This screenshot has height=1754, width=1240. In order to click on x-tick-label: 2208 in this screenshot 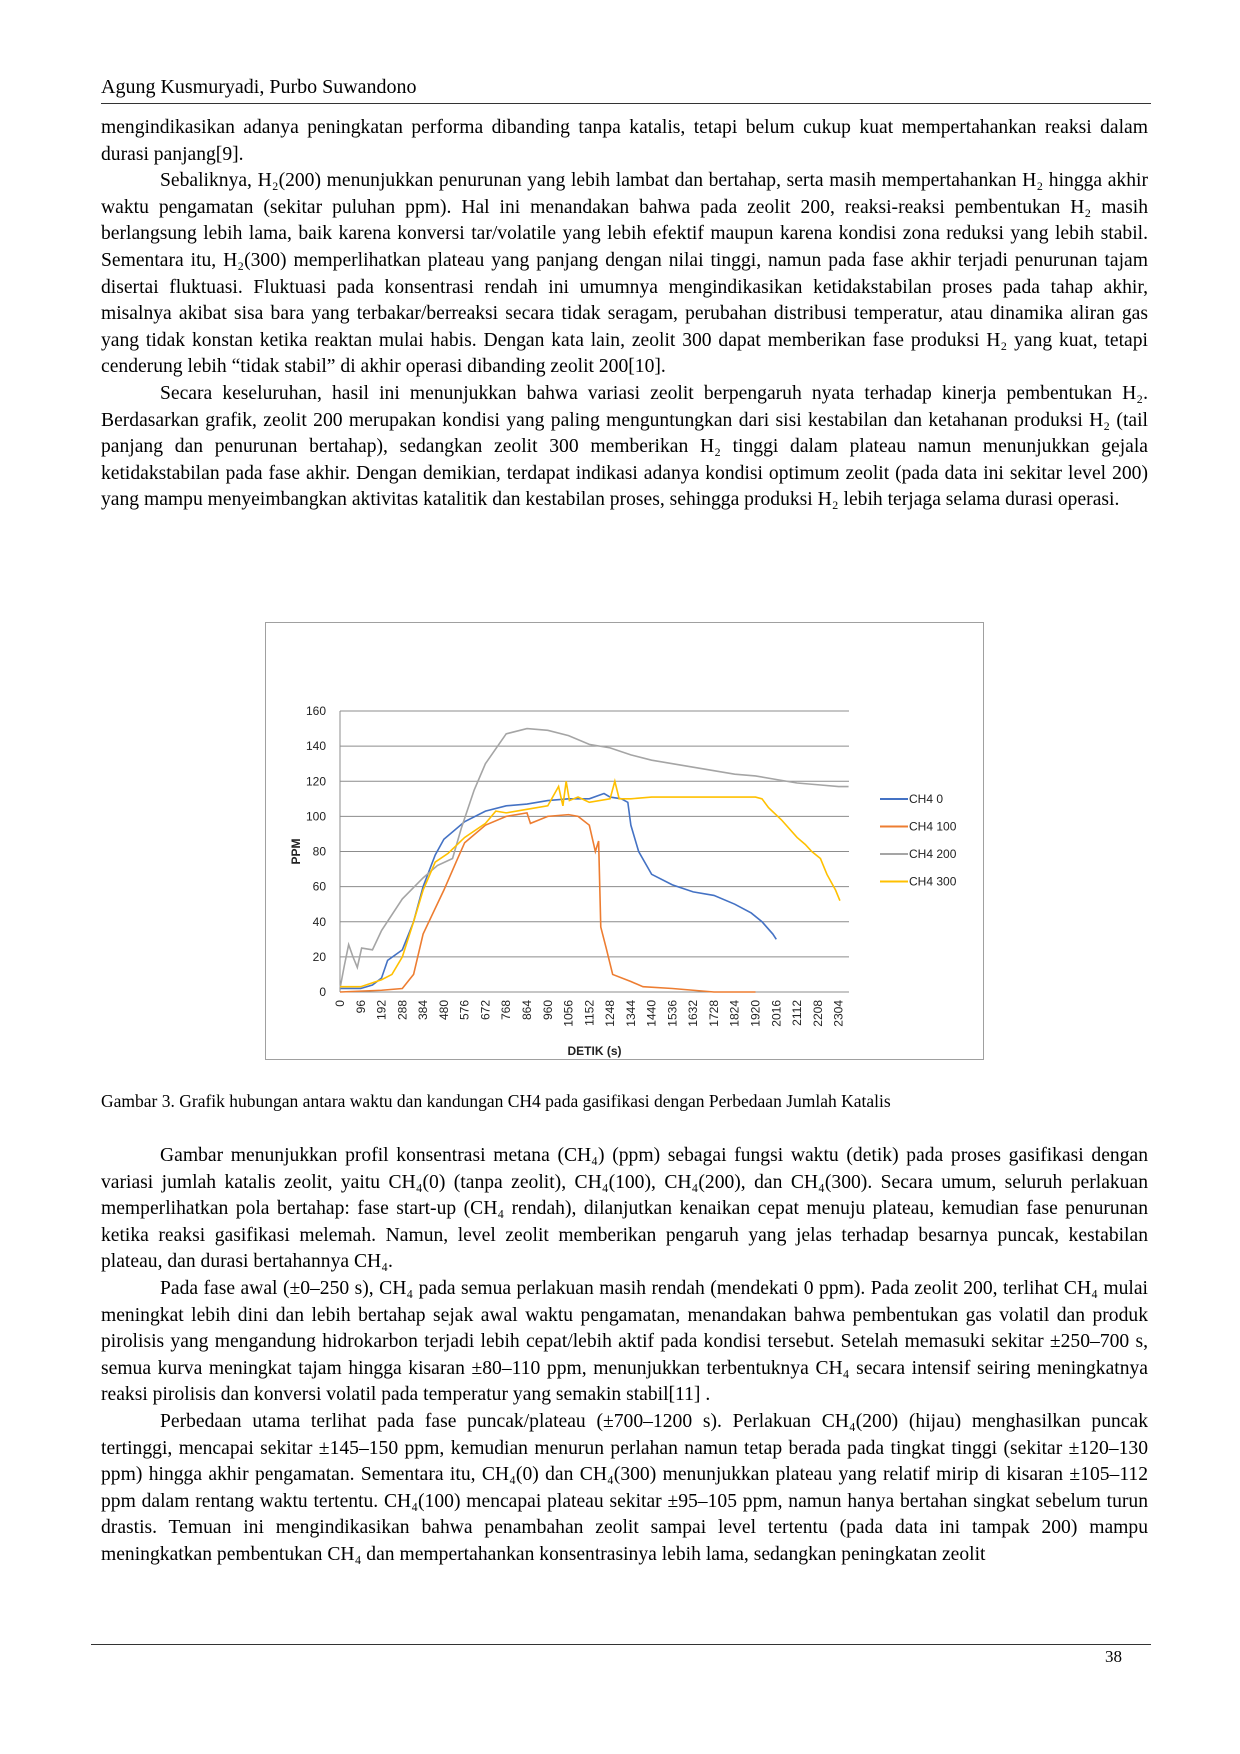, I will do `click(818, 1013)`.